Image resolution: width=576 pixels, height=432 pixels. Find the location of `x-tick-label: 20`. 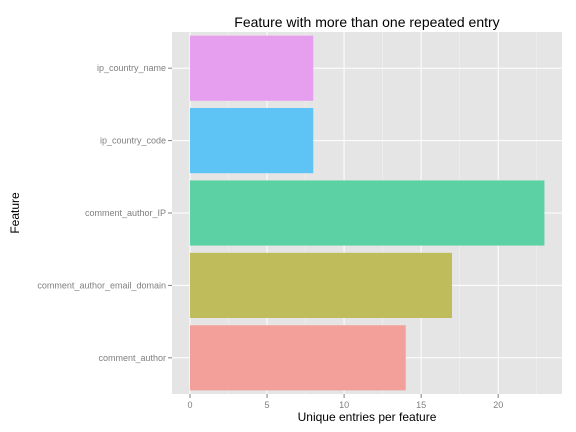

x-tick-label: 20 is located at coordinates (498, 405).